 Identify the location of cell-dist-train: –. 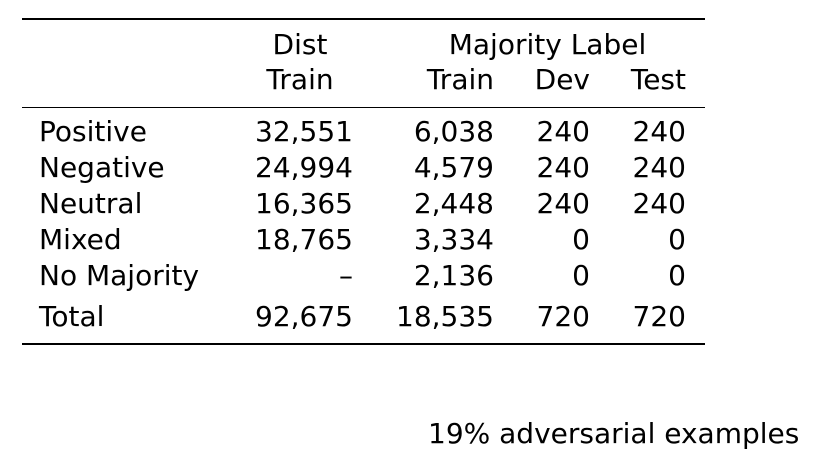
(346, 275).